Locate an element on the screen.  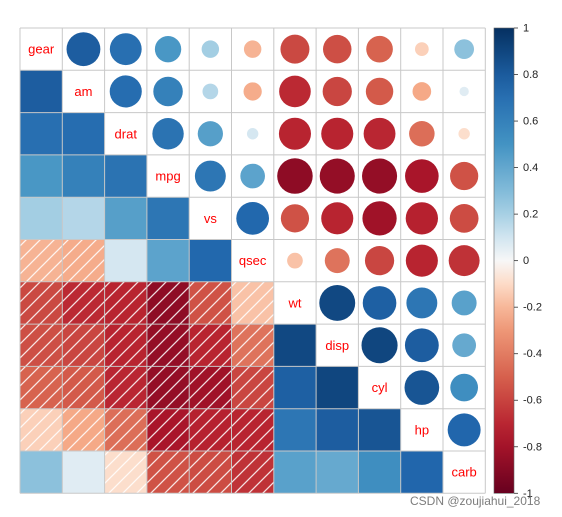
colorbar-tick-label: 0.4 is located at coordinates (530, 168).